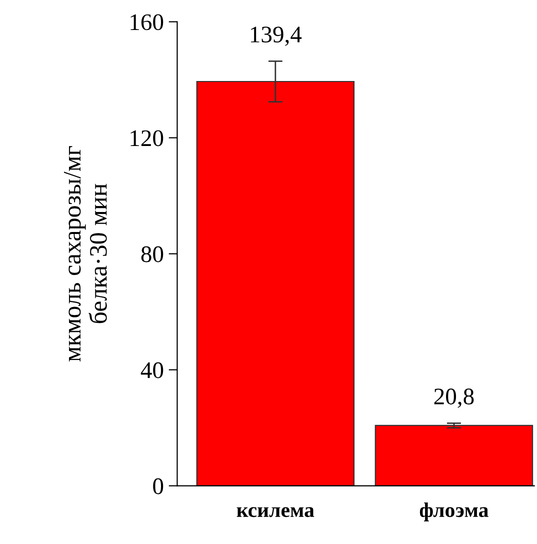 The height and width of the screenshot is (544, 537). Describe the element at coordinates (158, 486) in the screenshot. I see `y-tick-label: 0` at that location.